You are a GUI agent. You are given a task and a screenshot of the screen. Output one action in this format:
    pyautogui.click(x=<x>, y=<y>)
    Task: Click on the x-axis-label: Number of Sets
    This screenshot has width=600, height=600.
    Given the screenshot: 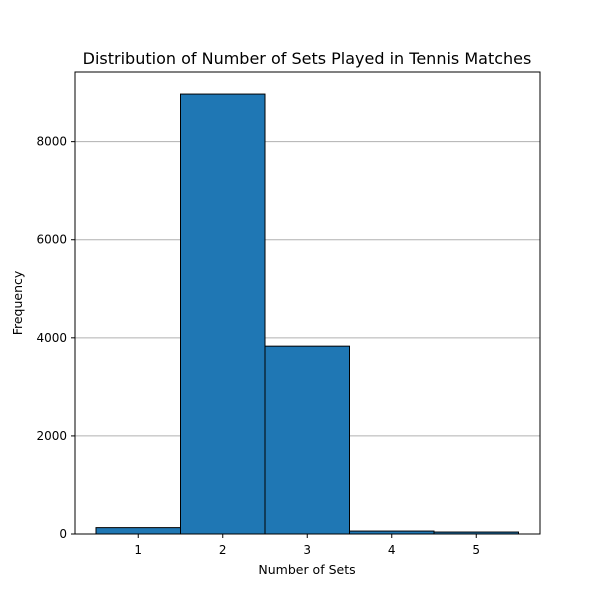 What is the action you would take?
    pyautogui.click(x=306, y=569)
    